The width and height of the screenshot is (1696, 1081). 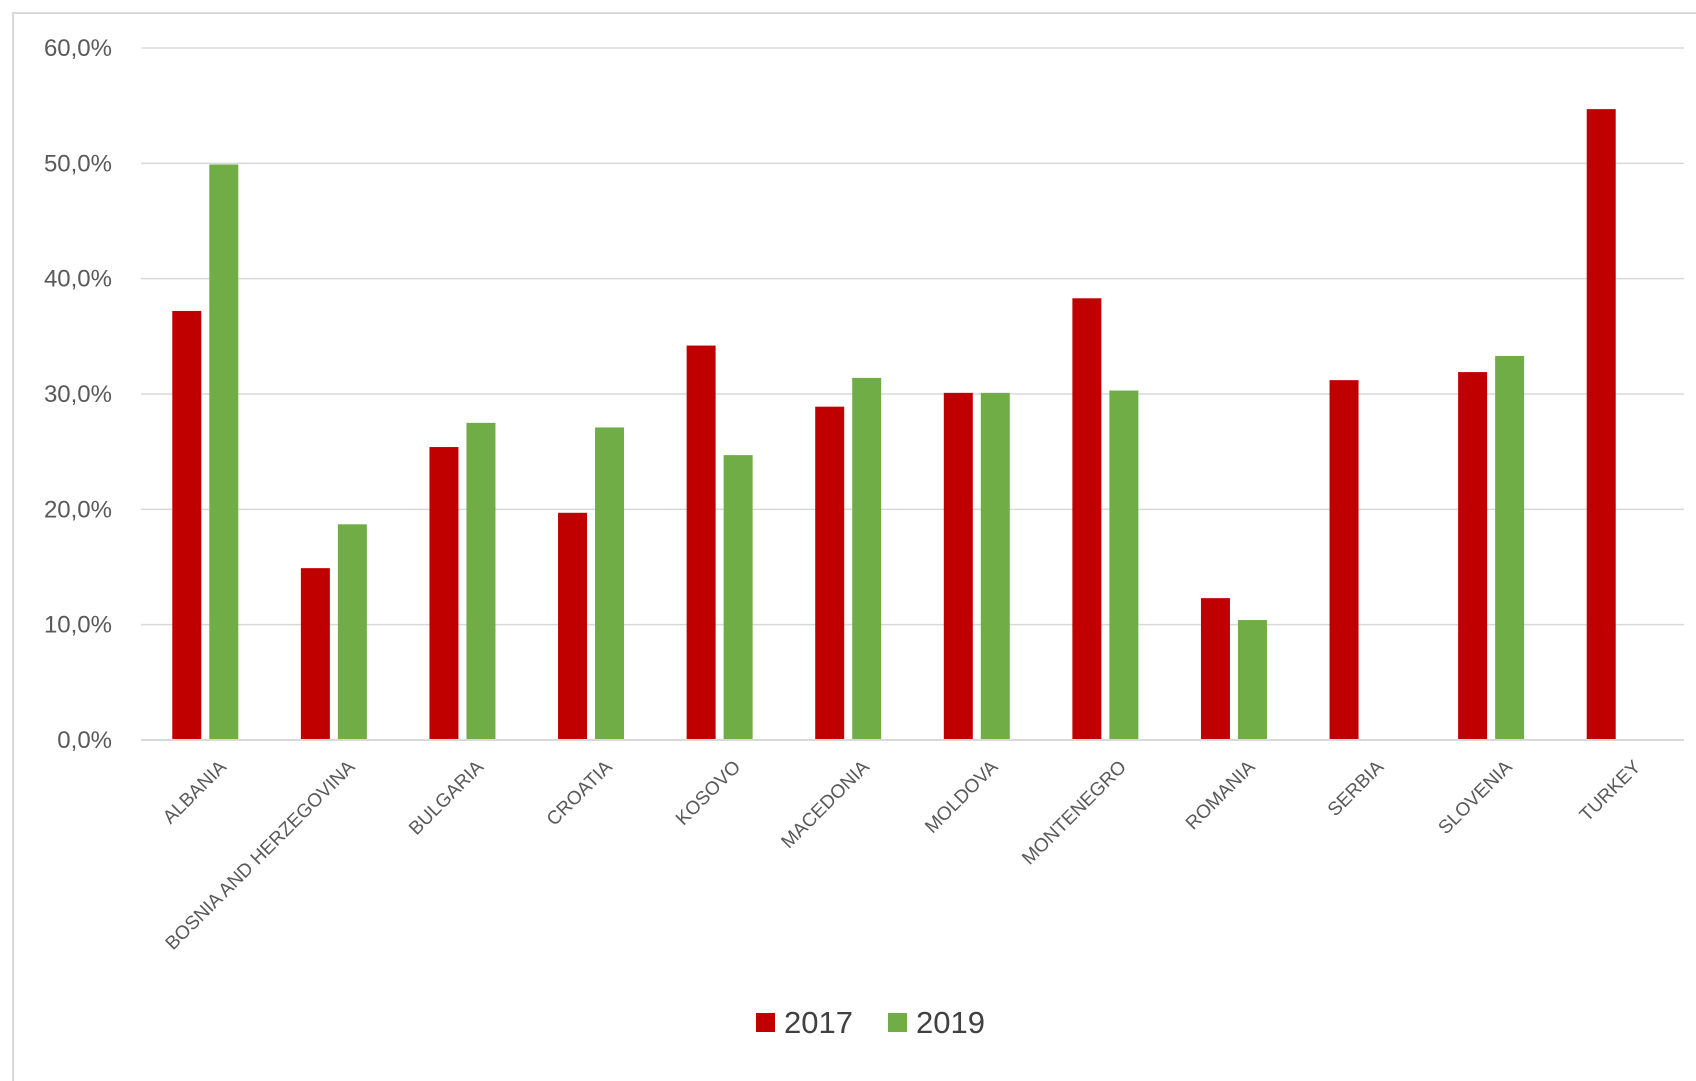 What do you see at coordinates (867, 558) in the screenshot?
I see `bar-2019-macedonia` at bounding box center [867, 558].